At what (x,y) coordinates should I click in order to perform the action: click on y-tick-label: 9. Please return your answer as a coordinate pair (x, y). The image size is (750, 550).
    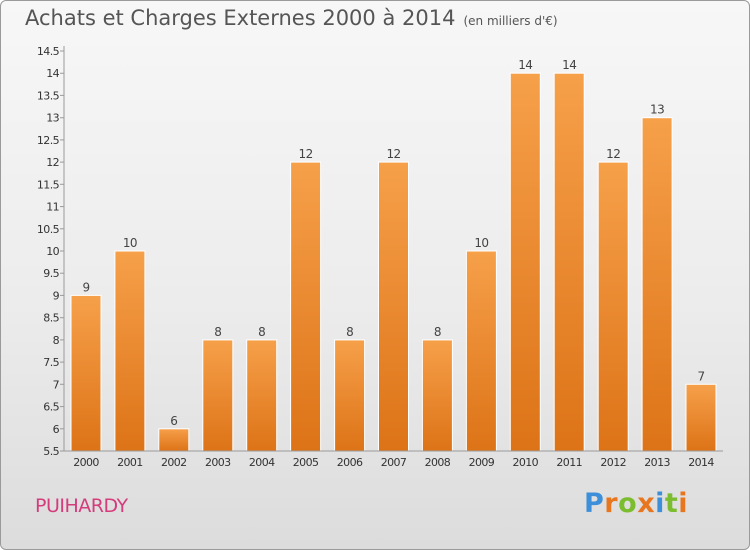
    Looking at the image, I should click on (56, 295).